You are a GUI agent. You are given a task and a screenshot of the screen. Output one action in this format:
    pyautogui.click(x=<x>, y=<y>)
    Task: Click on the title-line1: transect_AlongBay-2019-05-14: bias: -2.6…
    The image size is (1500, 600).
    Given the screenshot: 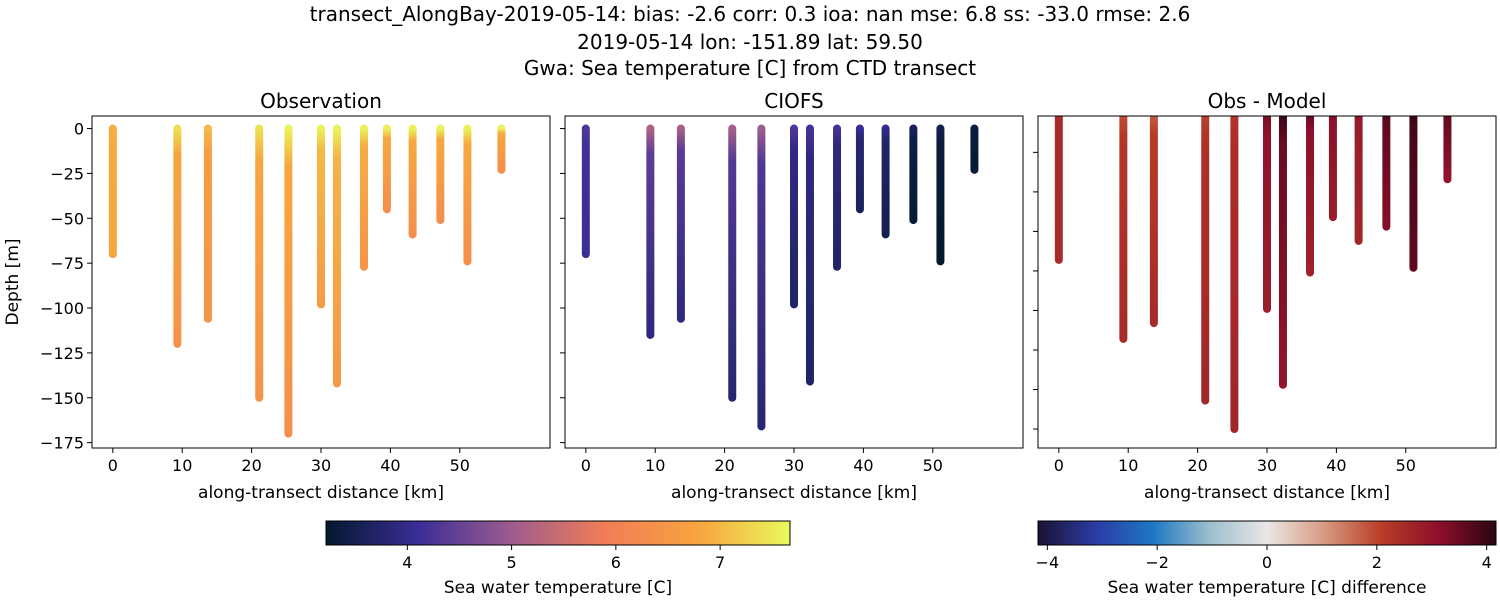 What is the action you would take?
    pyautogui.click(x=750, y=14)
    